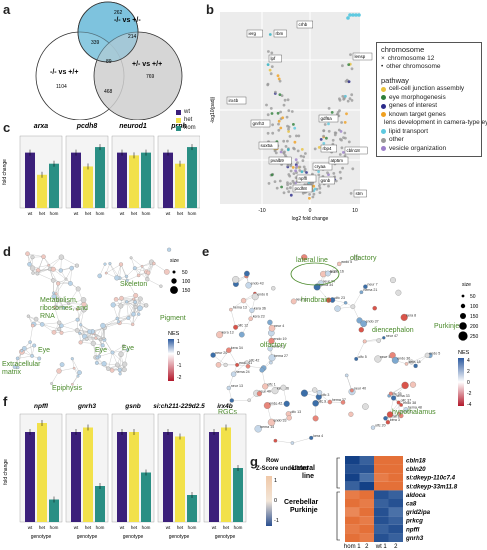 The height and width of the screenshot is (550, 487). What do you see at coordinates (301, 502) in the screenshot?
I see `group-label: Cerebellar` at bounding box center [301, 502].